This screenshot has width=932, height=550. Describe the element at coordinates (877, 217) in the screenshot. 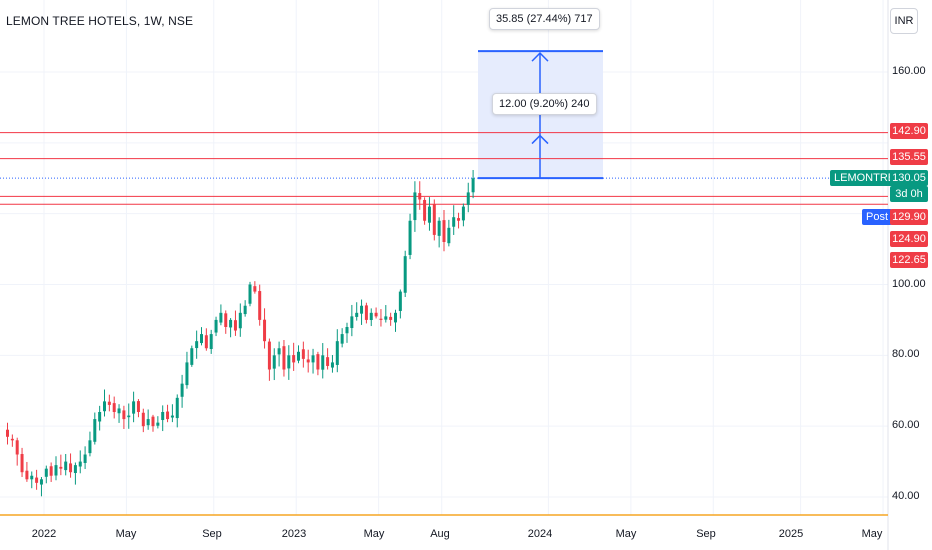

I see `post-market-label: Post` at that location.